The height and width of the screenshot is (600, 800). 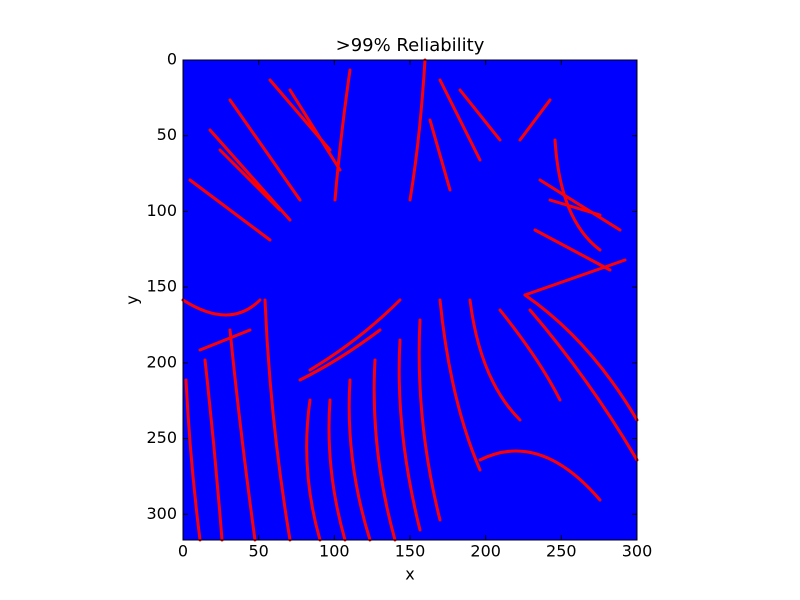 What do you see at coordinates (183, 551) in the screenshot?
I see `x-tick-label: 0` at bounding box center [183, 551].